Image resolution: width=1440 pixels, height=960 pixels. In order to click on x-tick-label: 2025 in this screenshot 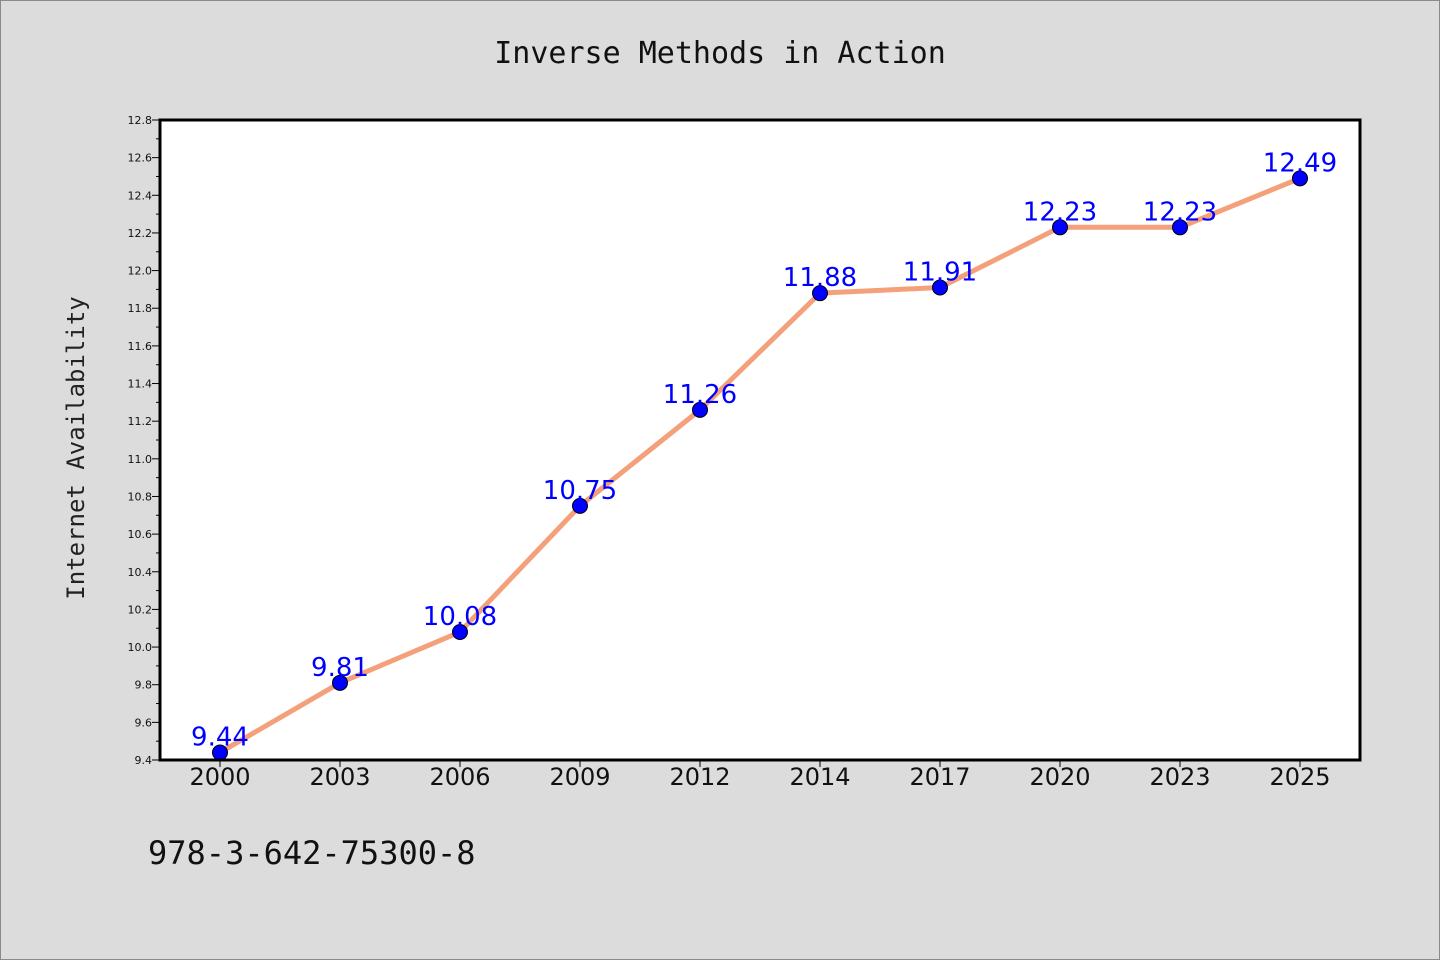, I will do `click(1299, 777)`.